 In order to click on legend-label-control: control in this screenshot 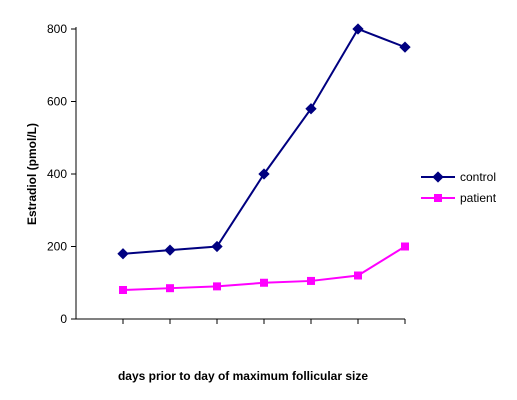, I will do `click(478, 177)`.